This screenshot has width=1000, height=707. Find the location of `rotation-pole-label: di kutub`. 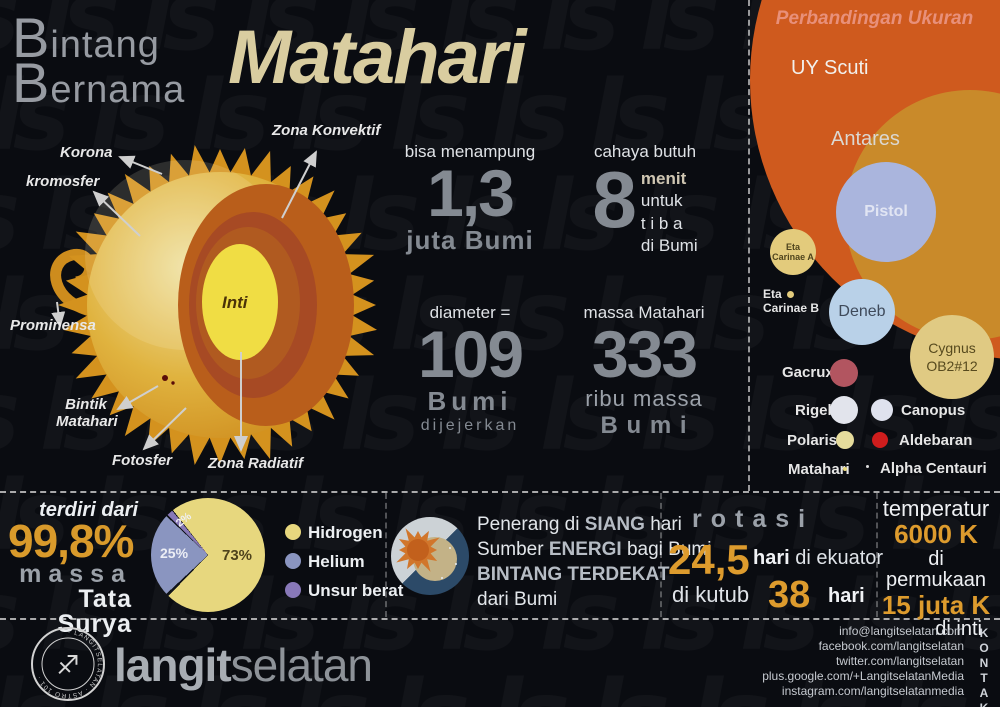

rotation-pole-label: di kutub is located at coordinates (711, 594).